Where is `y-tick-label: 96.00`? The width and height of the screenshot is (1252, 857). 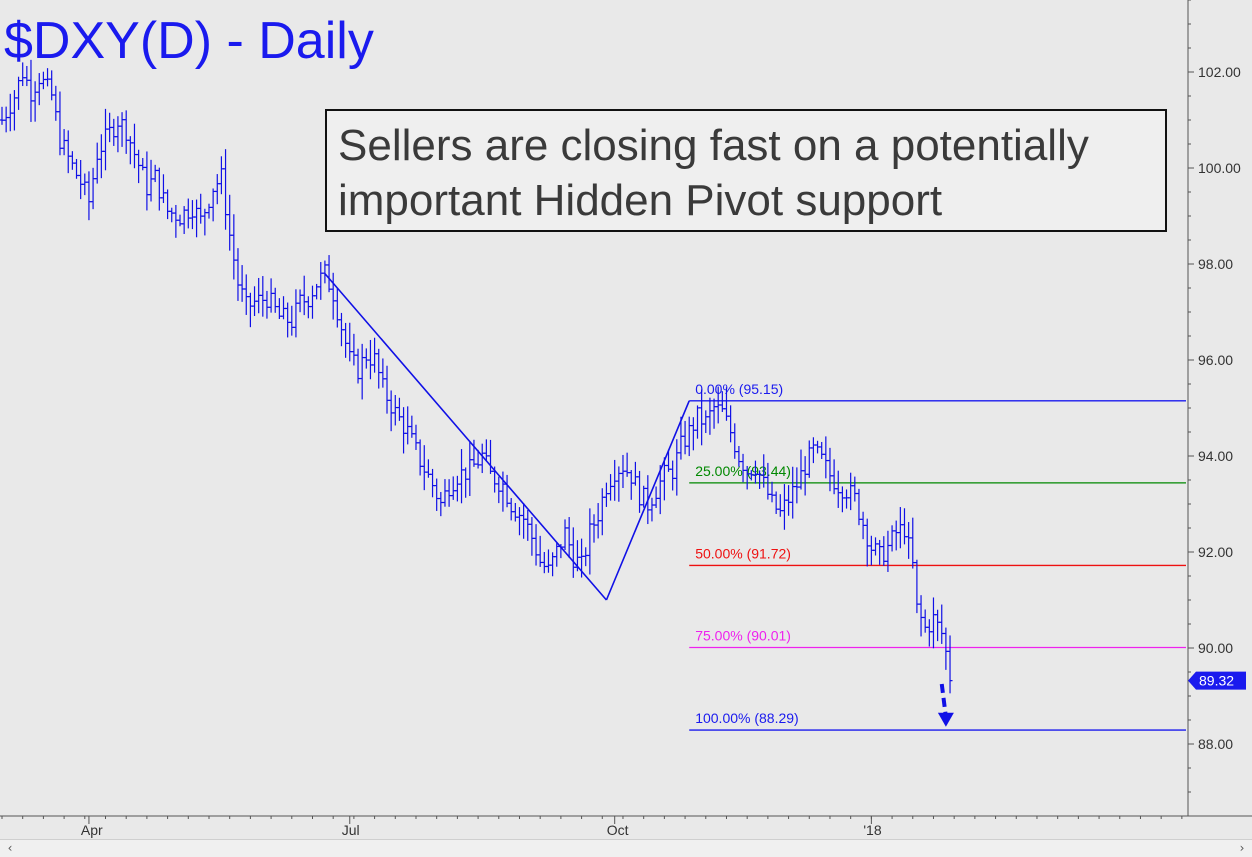
y-tick-label: 96.00 is located at coordinates (1215, 360).